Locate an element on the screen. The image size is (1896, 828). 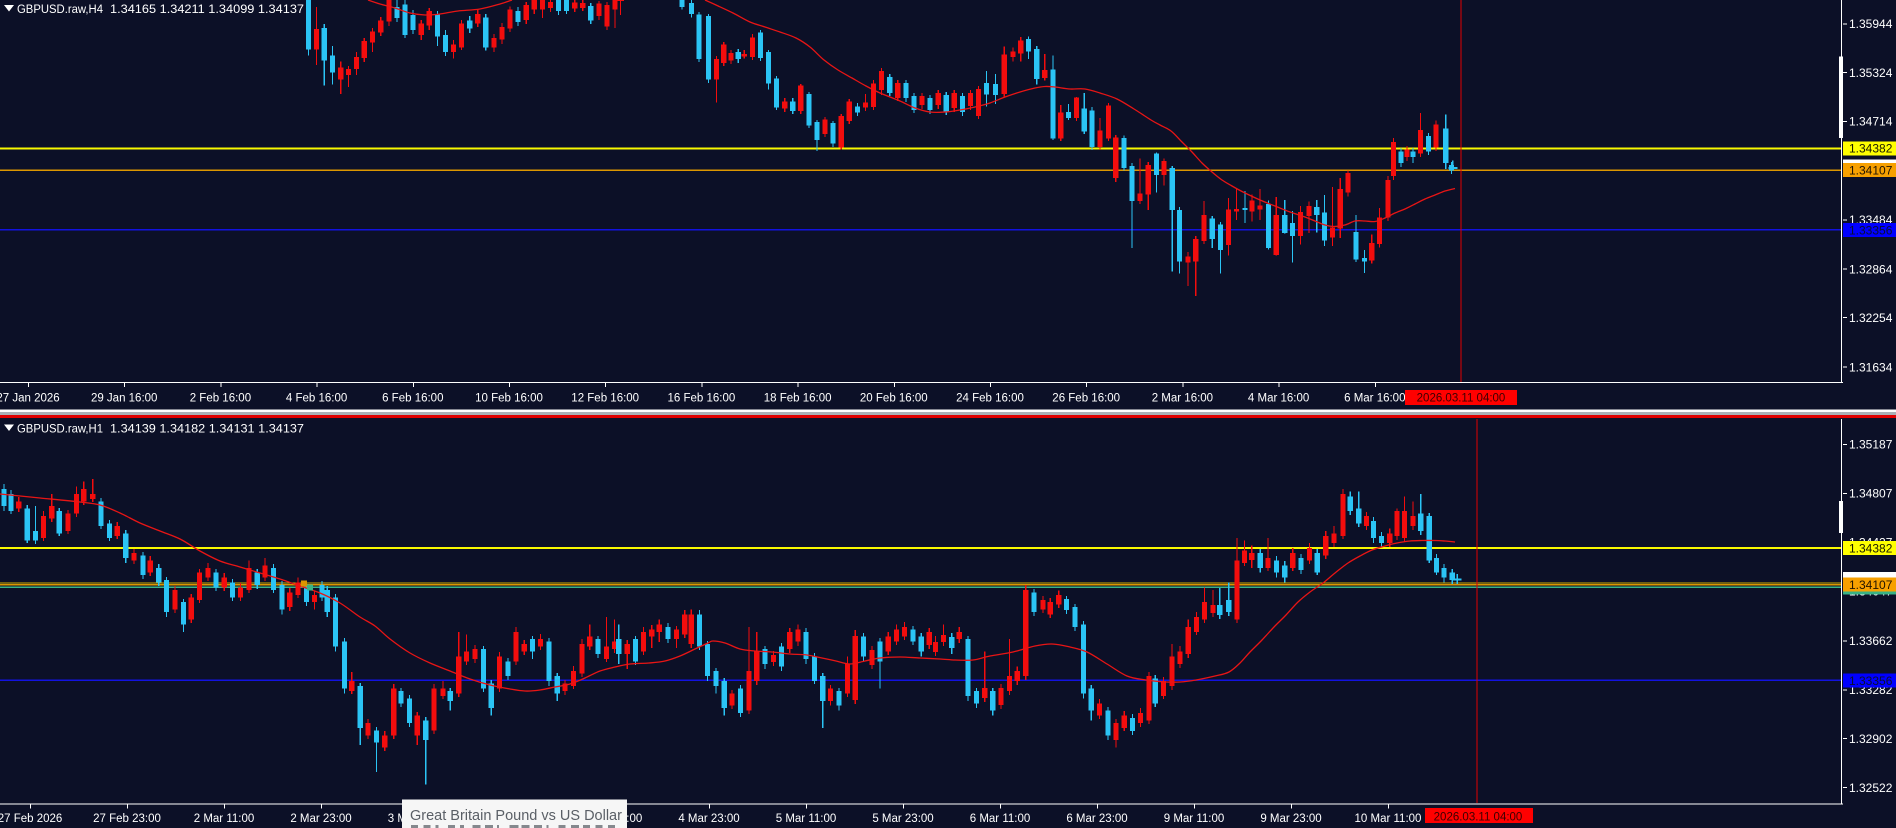
svg-text: GBPUSD.raw,H4 is located at coordinates (60, 9).